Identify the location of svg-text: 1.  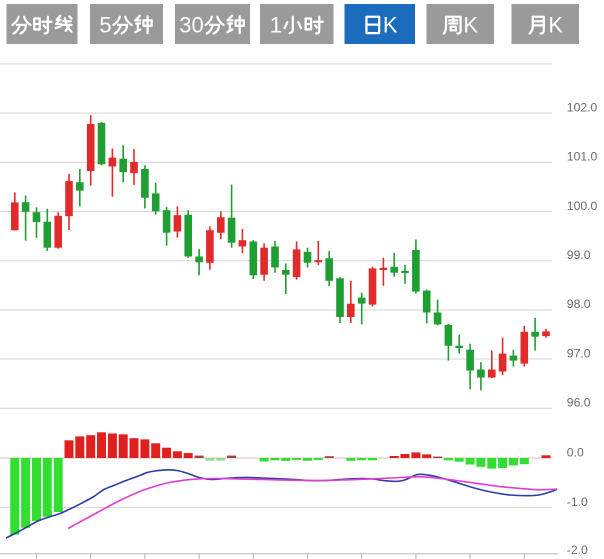
(276, 25).